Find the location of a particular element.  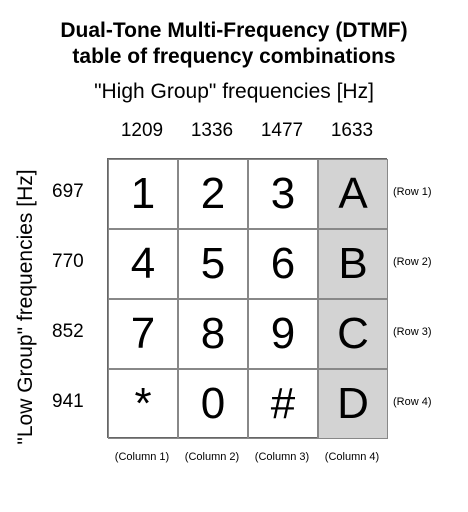

row-label-4: (Row 4) is located at coordinates (412, 402).